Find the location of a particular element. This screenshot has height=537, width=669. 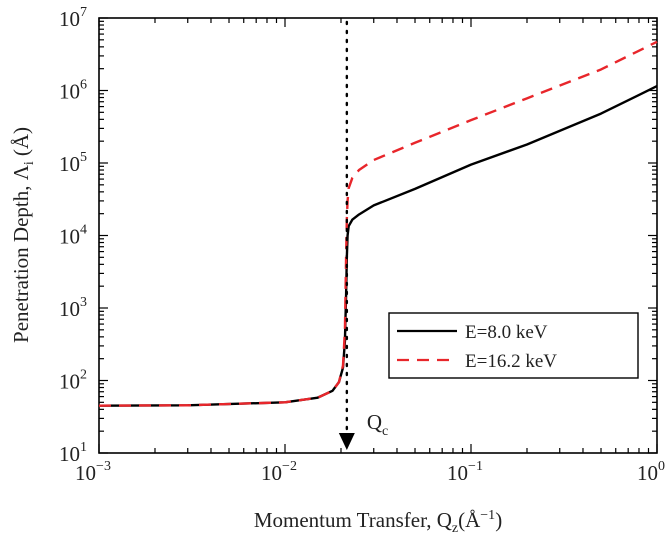

legend-label-8kev: E=8.0 keV is located at coordinates (506, 332).